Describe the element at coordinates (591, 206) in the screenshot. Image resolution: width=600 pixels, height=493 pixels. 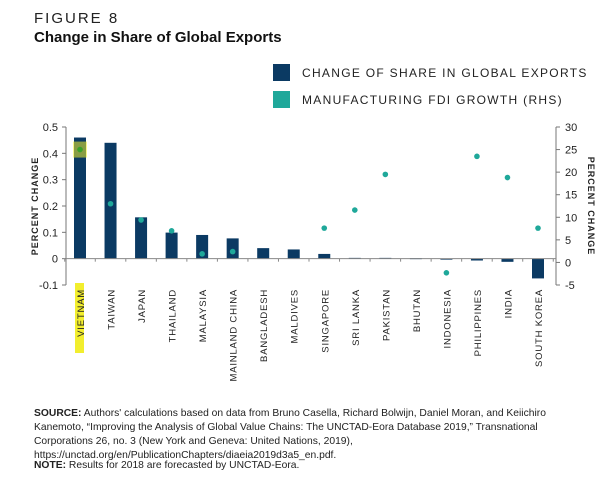
I see `right-axis-label: PERCENT CHANGE` at that location.